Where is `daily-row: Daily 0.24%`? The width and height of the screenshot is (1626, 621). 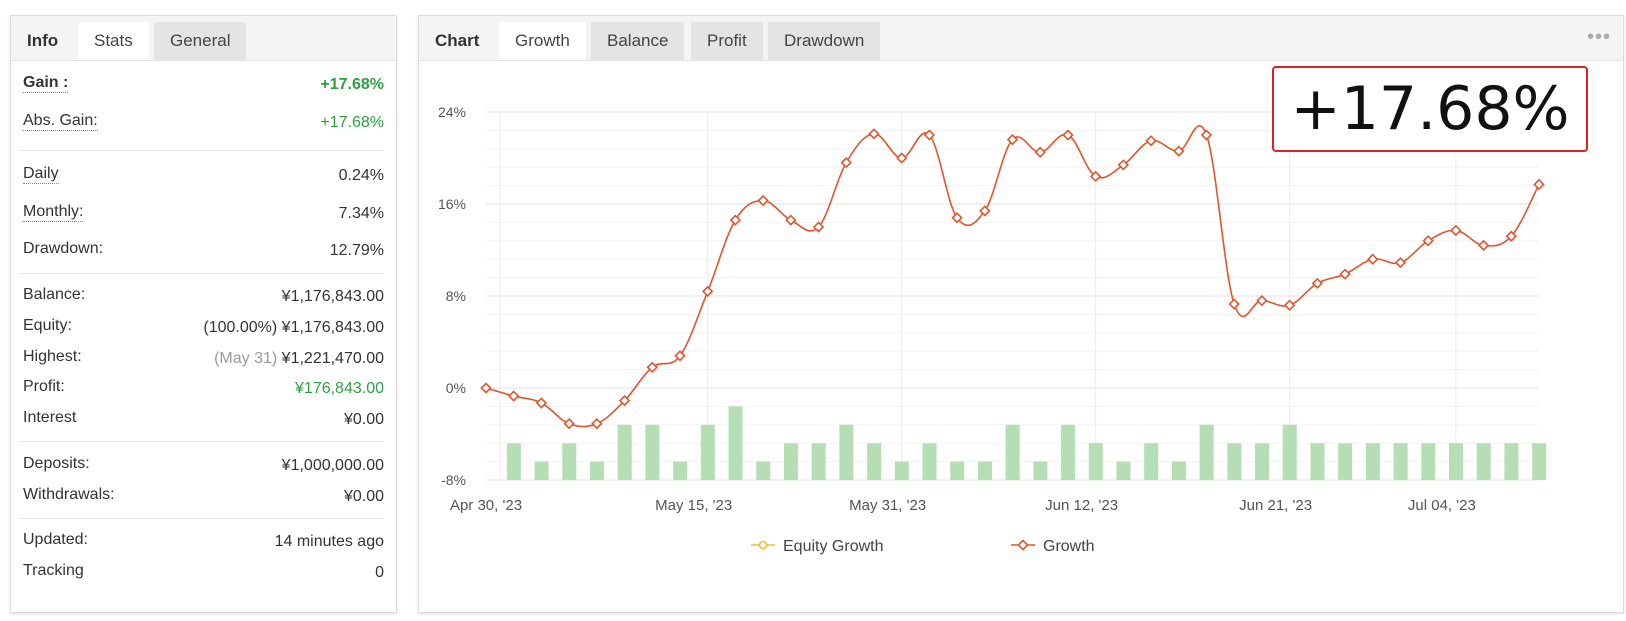 daily-row: Daily 0.24% is located at coordinates (202, 176).